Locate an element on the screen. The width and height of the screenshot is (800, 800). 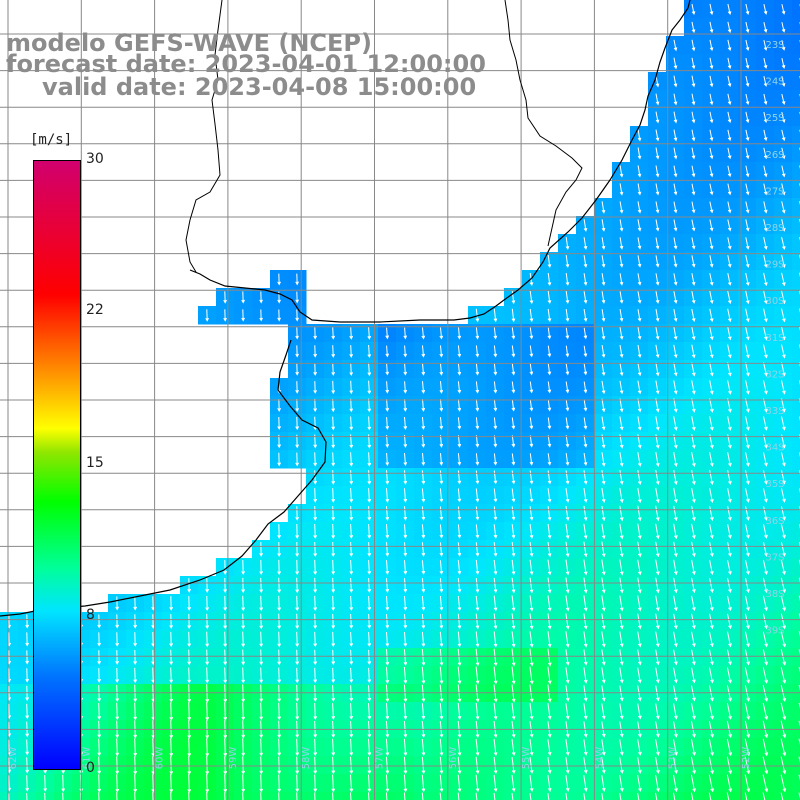
colorbar-tick: 0 is located at coordinates (90, 768).